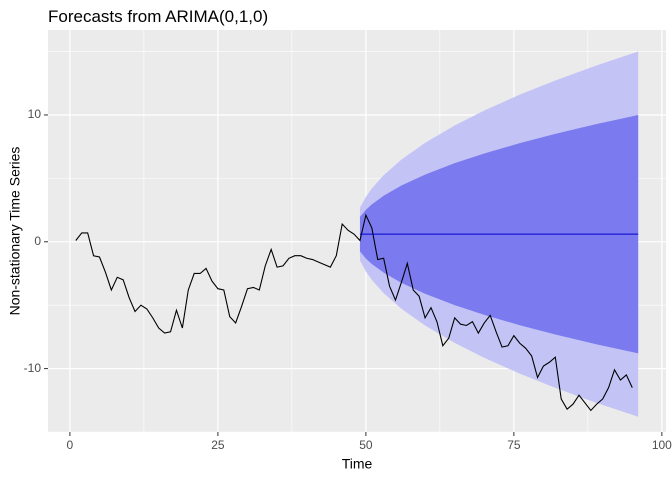  I want to click on y-tick-label: 0, so click(37, 241).